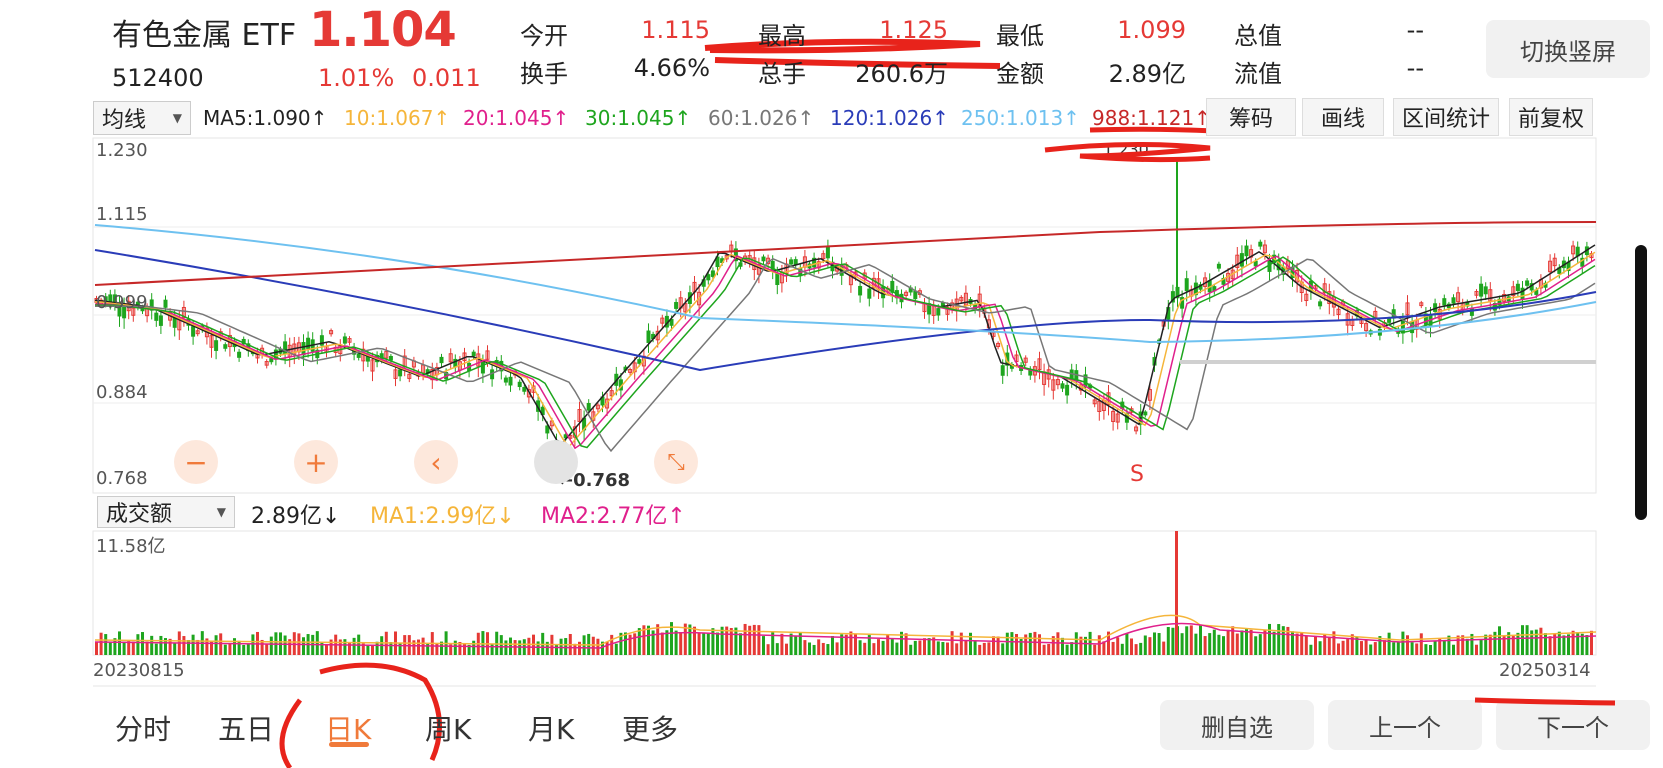  I want to click on last-price: 1.104, so click(383, 30).